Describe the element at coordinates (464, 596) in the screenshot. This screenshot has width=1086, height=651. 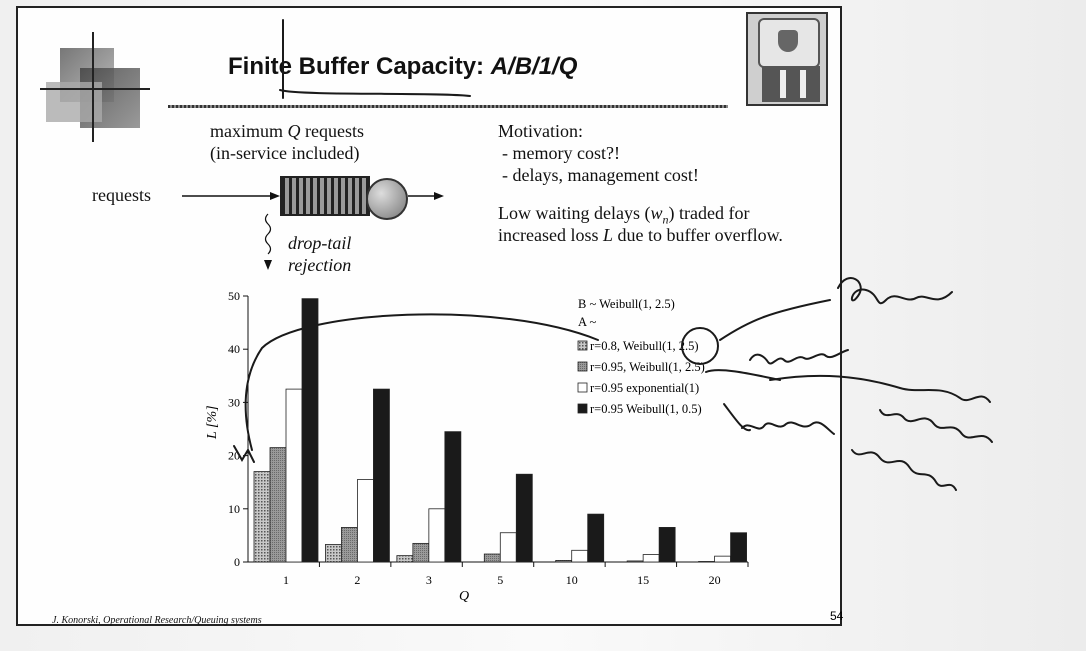
I see `x-axis-label: Q` at that location.